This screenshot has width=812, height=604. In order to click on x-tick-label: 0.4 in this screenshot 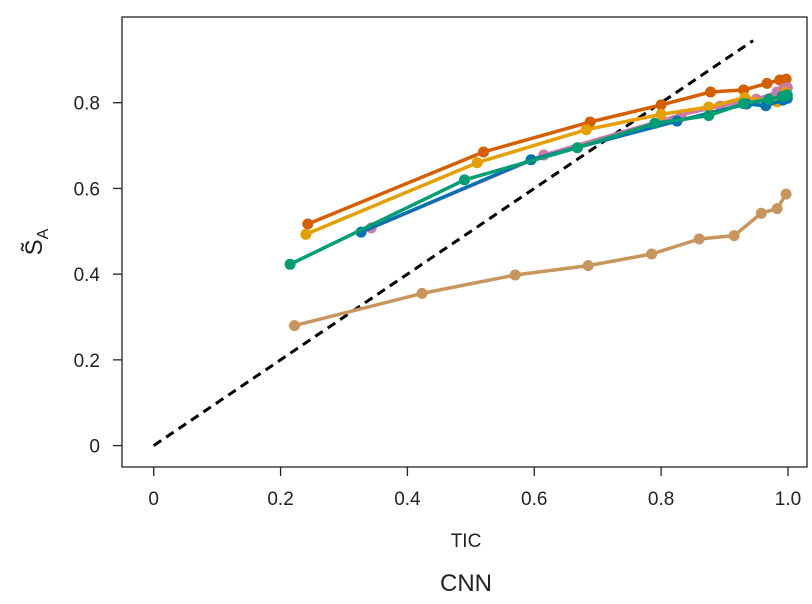, I will do `click(407, 499)`.